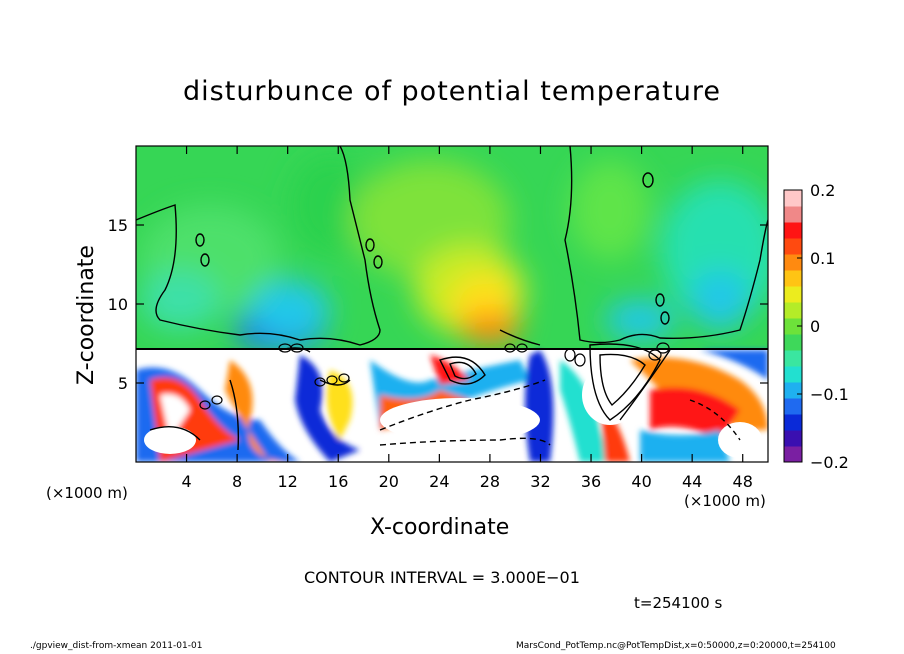 This screenshot has height=654, width=904. I want to click on x-axis-label: X-coordinate, so click(440, 527).